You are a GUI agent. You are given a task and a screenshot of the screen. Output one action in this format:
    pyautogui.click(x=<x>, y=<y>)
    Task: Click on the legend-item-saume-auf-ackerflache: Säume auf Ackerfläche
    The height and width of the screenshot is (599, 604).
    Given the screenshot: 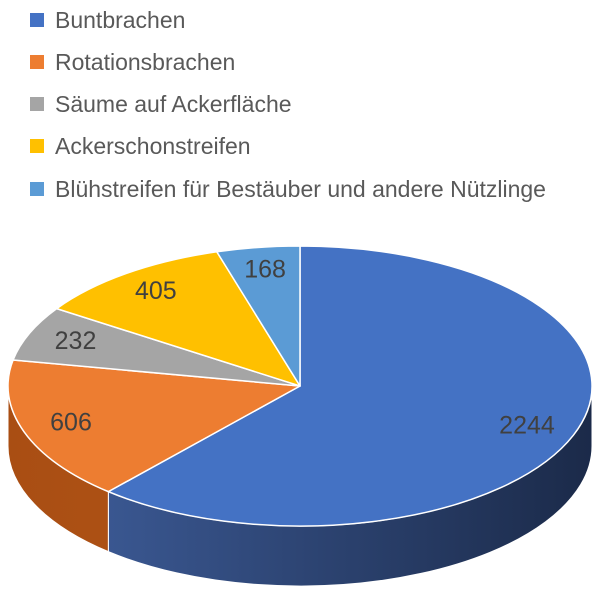 What is the action you would take?
    pyautogui.click(x=288, y=104)
    